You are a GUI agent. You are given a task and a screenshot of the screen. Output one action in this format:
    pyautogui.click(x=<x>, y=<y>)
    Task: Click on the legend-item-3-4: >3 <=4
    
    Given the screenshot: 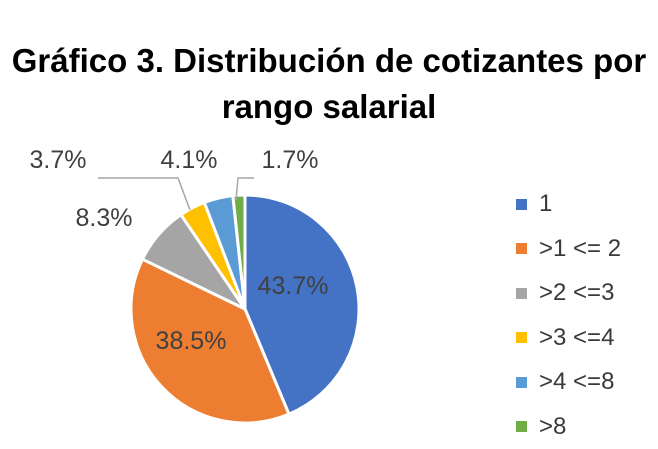 What is the action you would take?
    pyautogui.click(x=568, y=338)
    